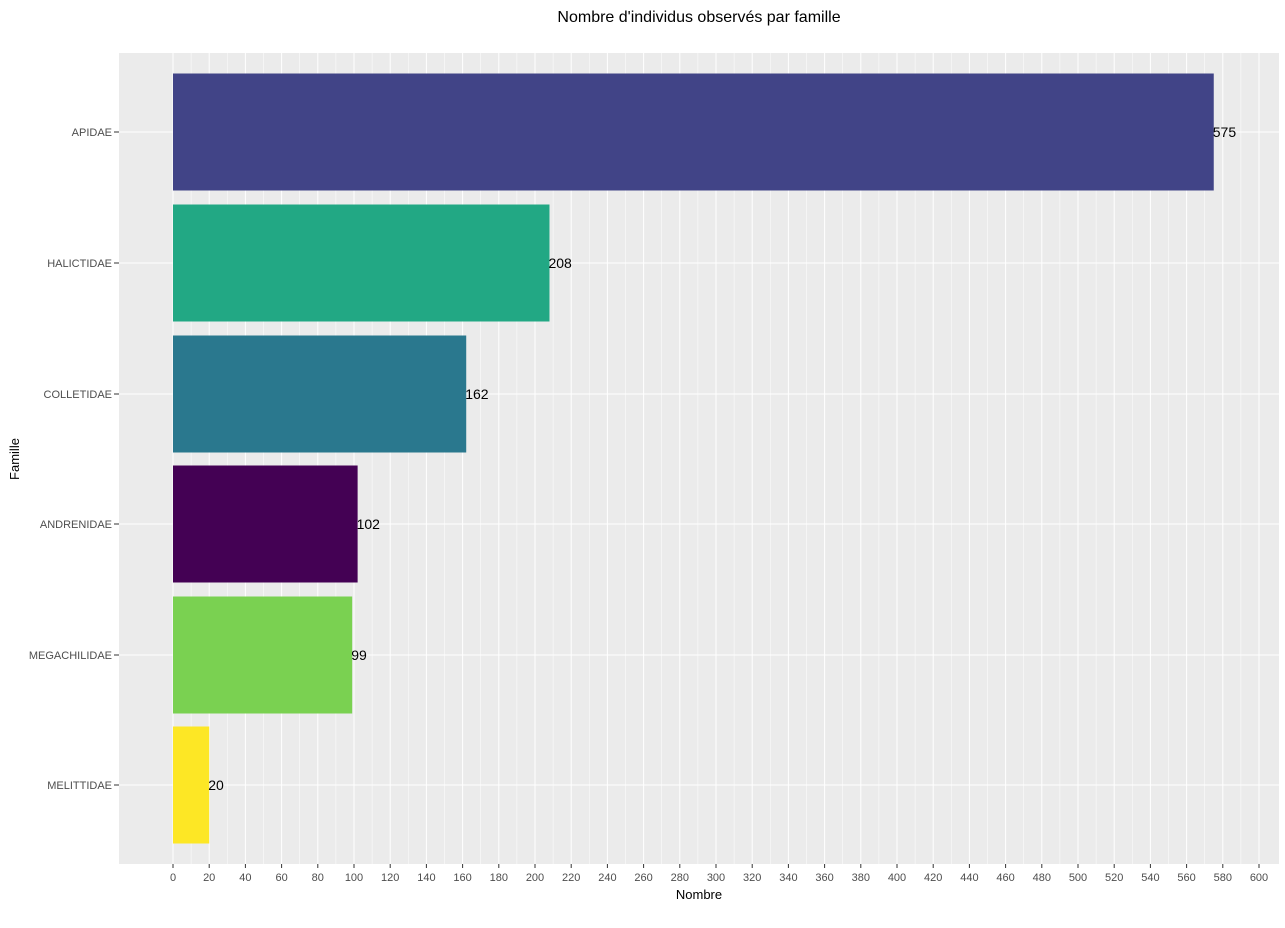 This screenshot has width=1285, height=928. I want to click on x-tick-label: 60, so click(281, 878).